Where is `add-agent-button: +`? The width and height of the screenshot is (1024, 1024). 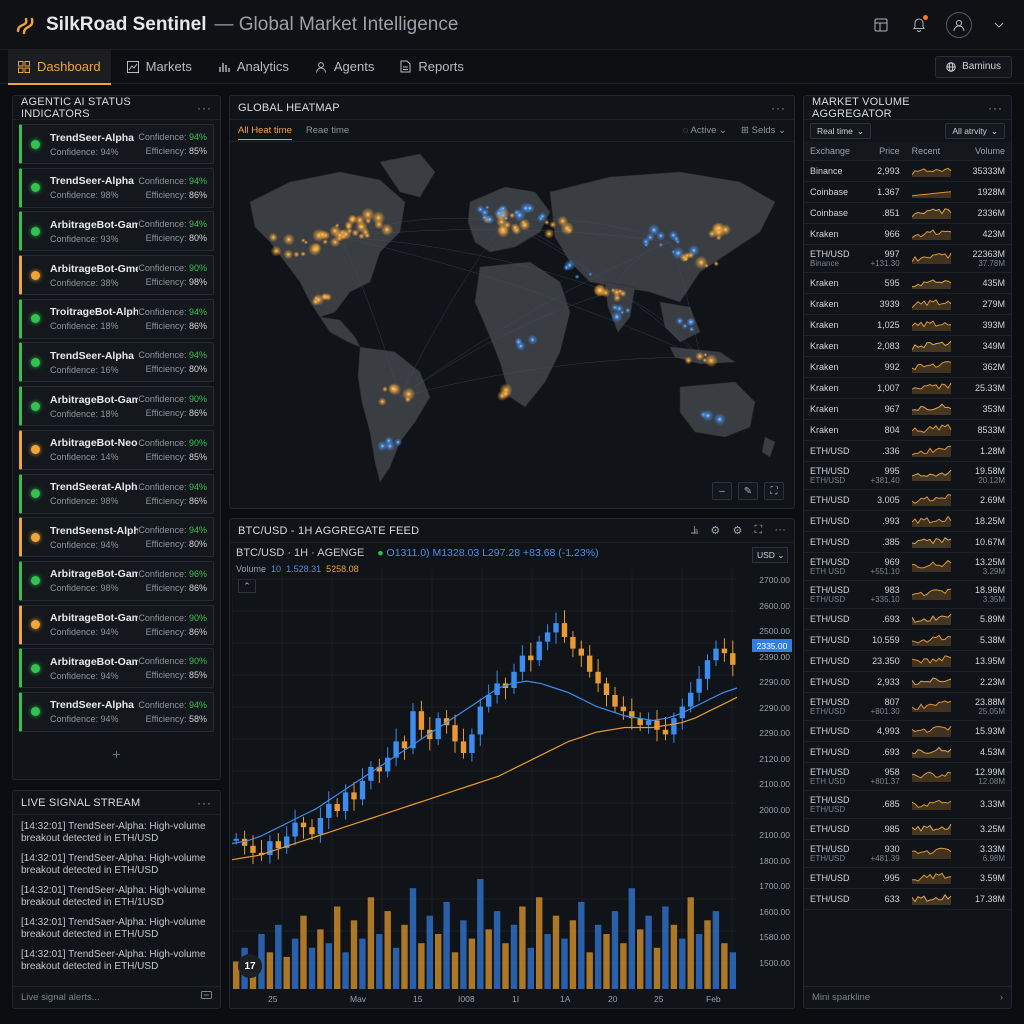
add-agent-button: + is located at coordinates (116, 753).